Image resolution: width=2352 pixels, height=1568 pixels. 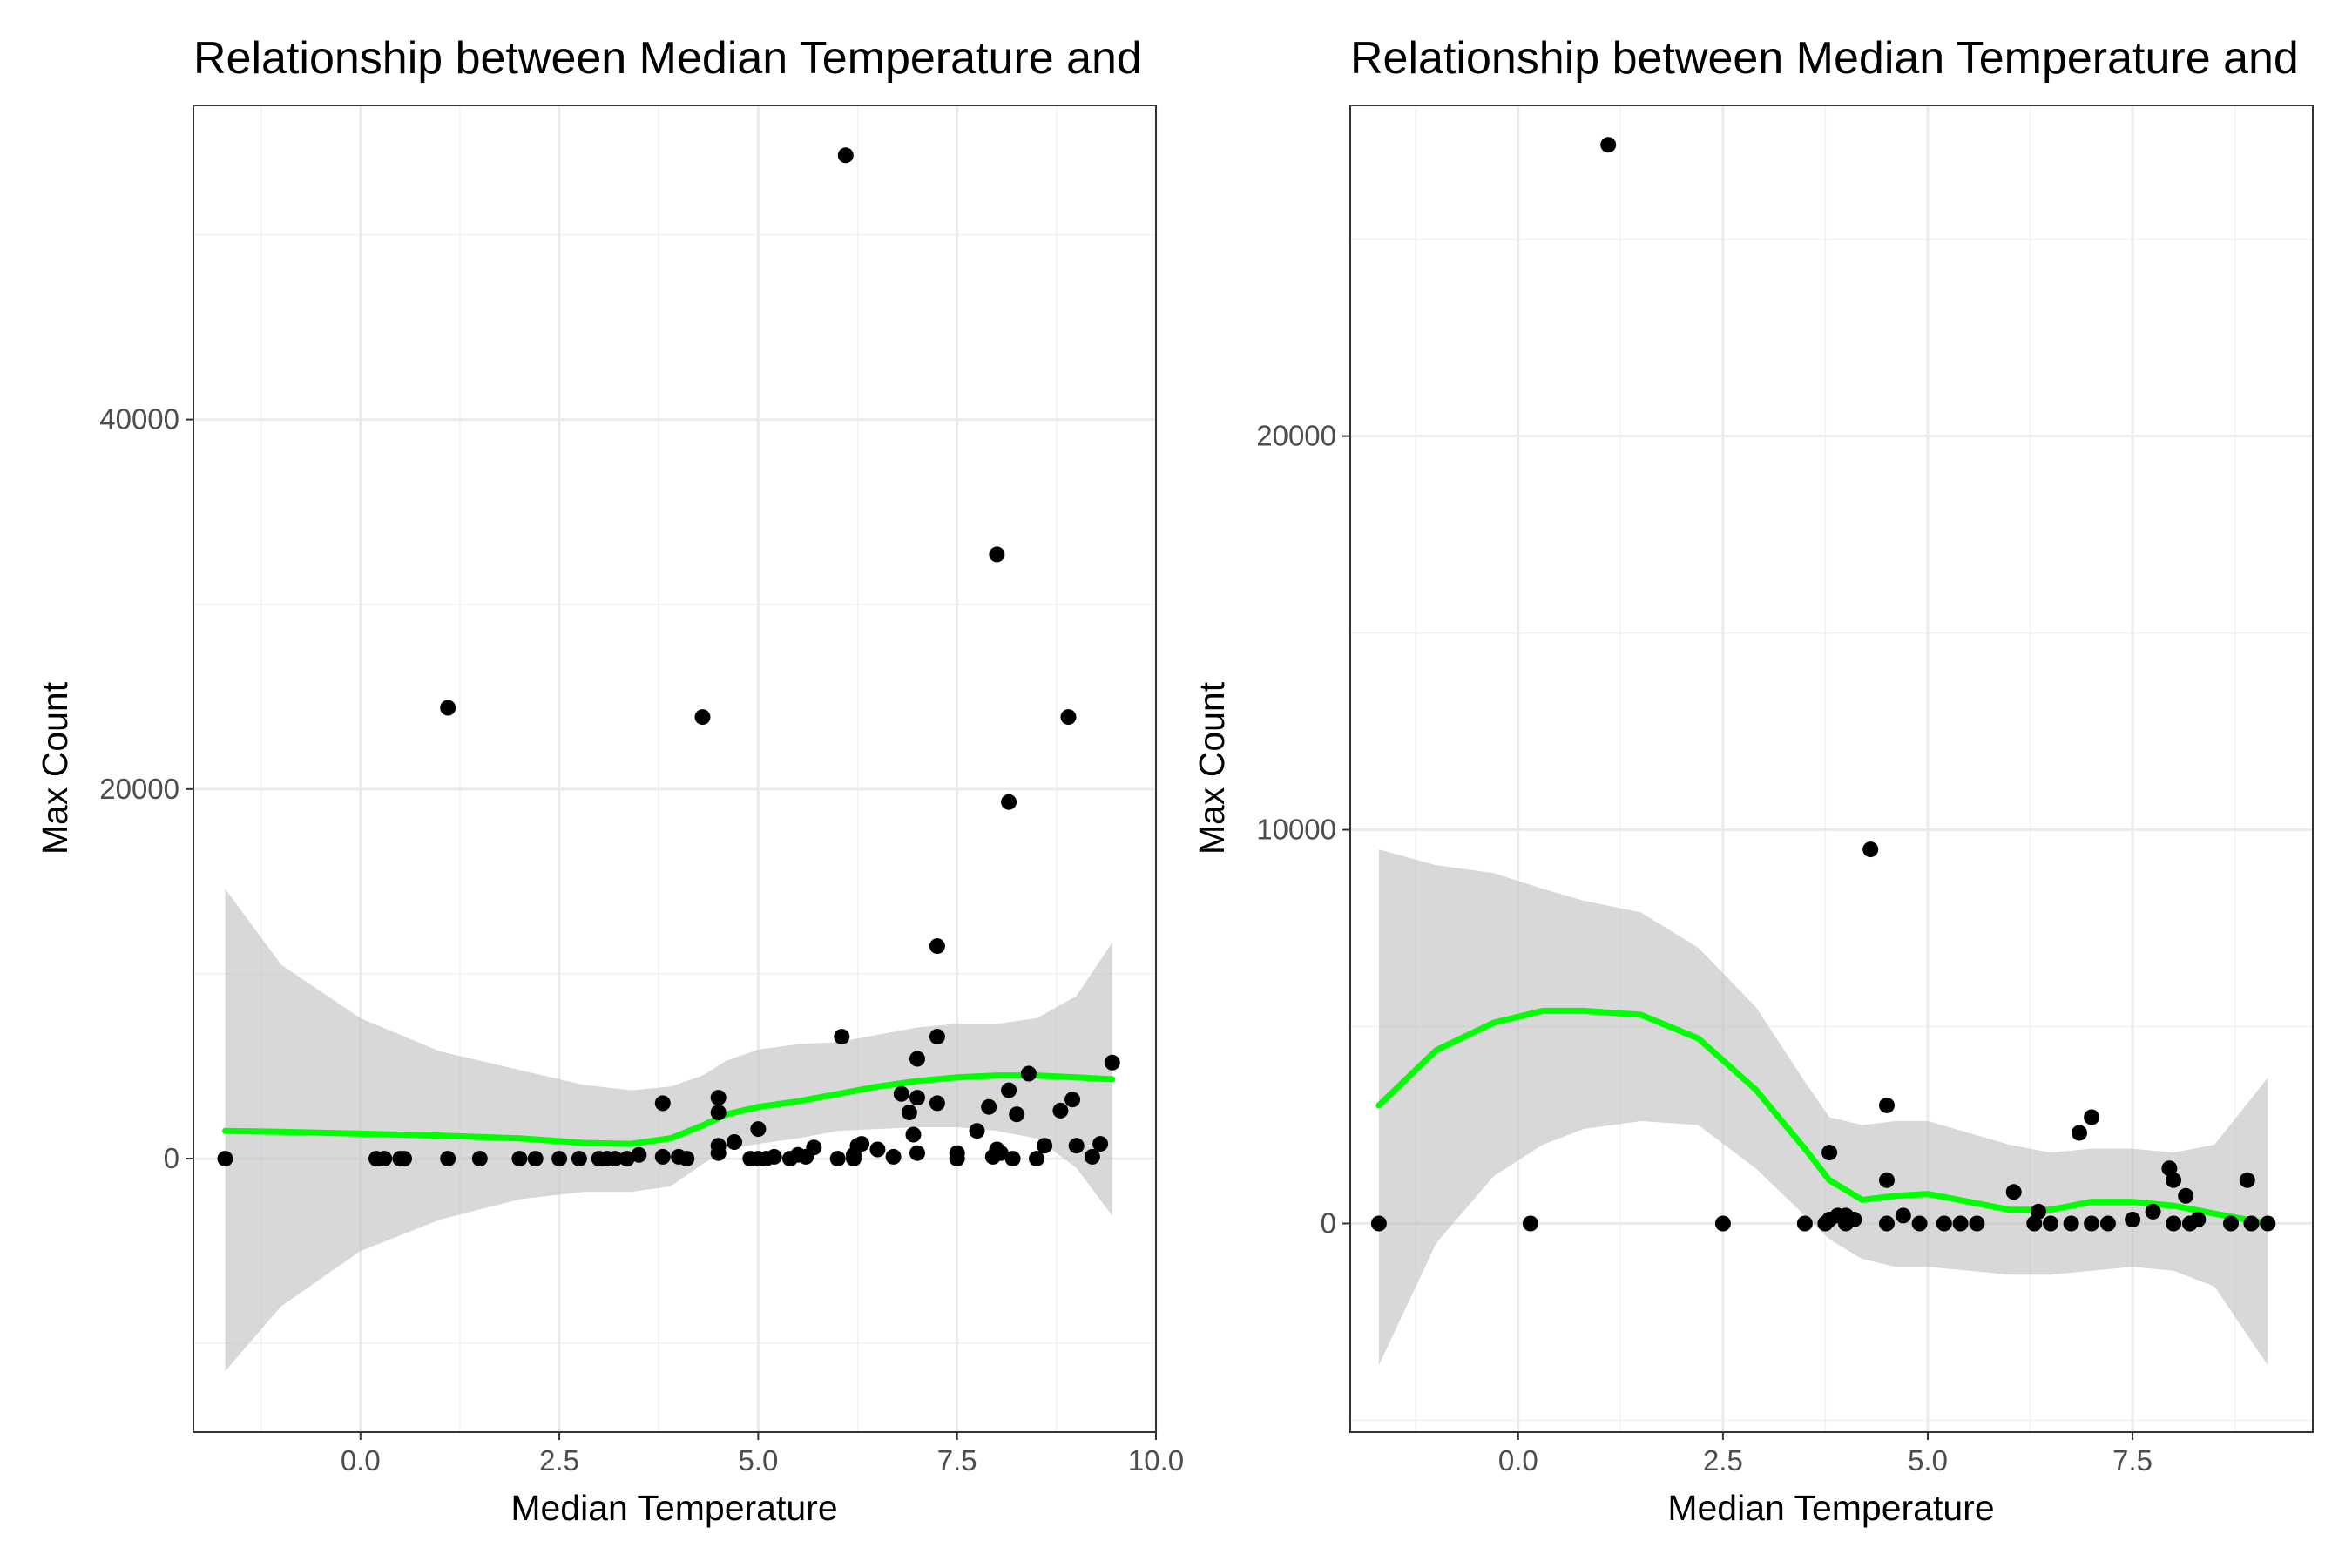 I want to click on x-axis-left: 0.0 2.5 5.0 7.5 10.0, so click(x=762, y=1454).